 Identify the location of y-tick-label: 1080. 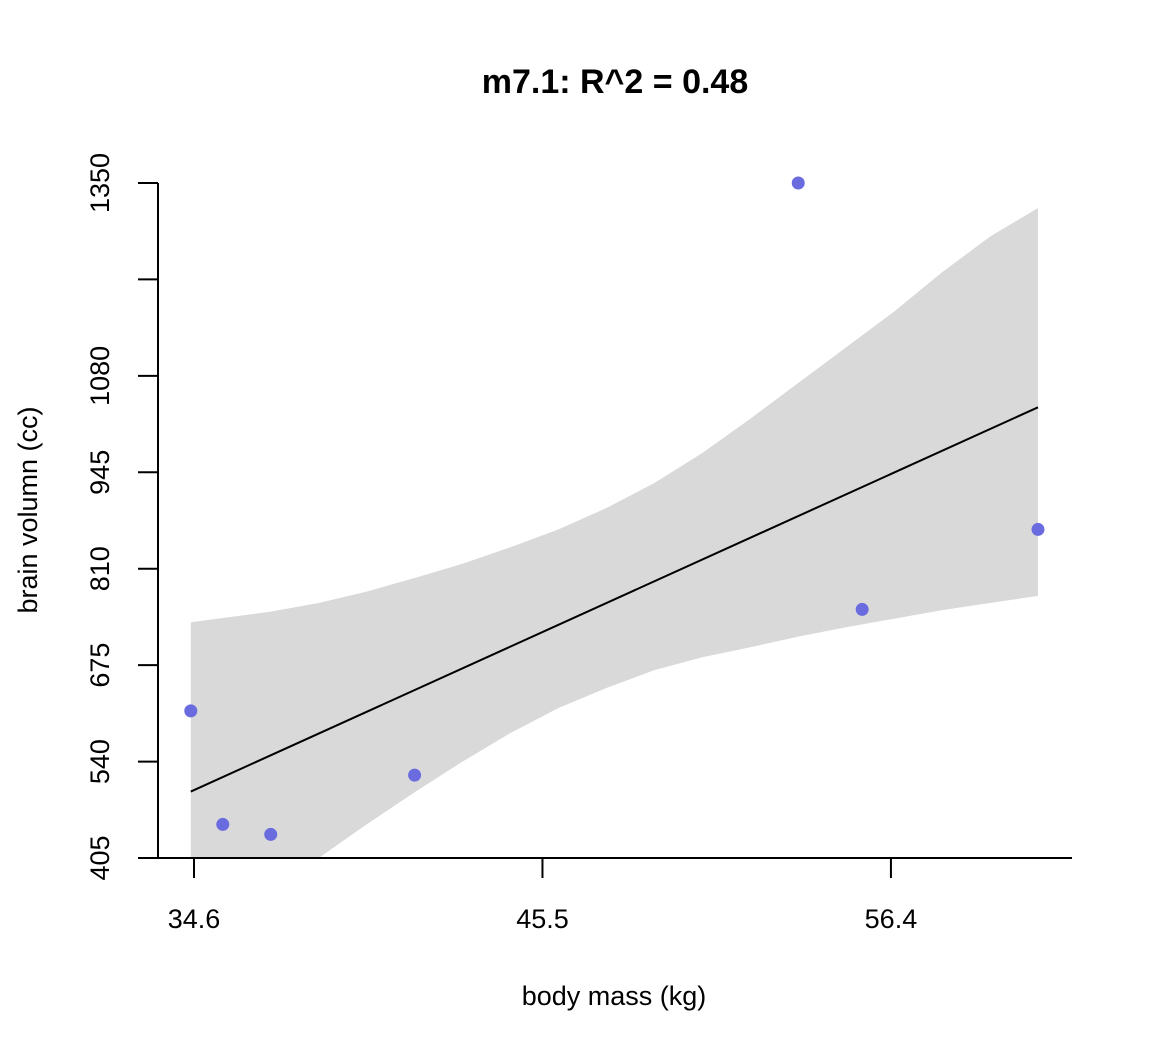
(100, 376).